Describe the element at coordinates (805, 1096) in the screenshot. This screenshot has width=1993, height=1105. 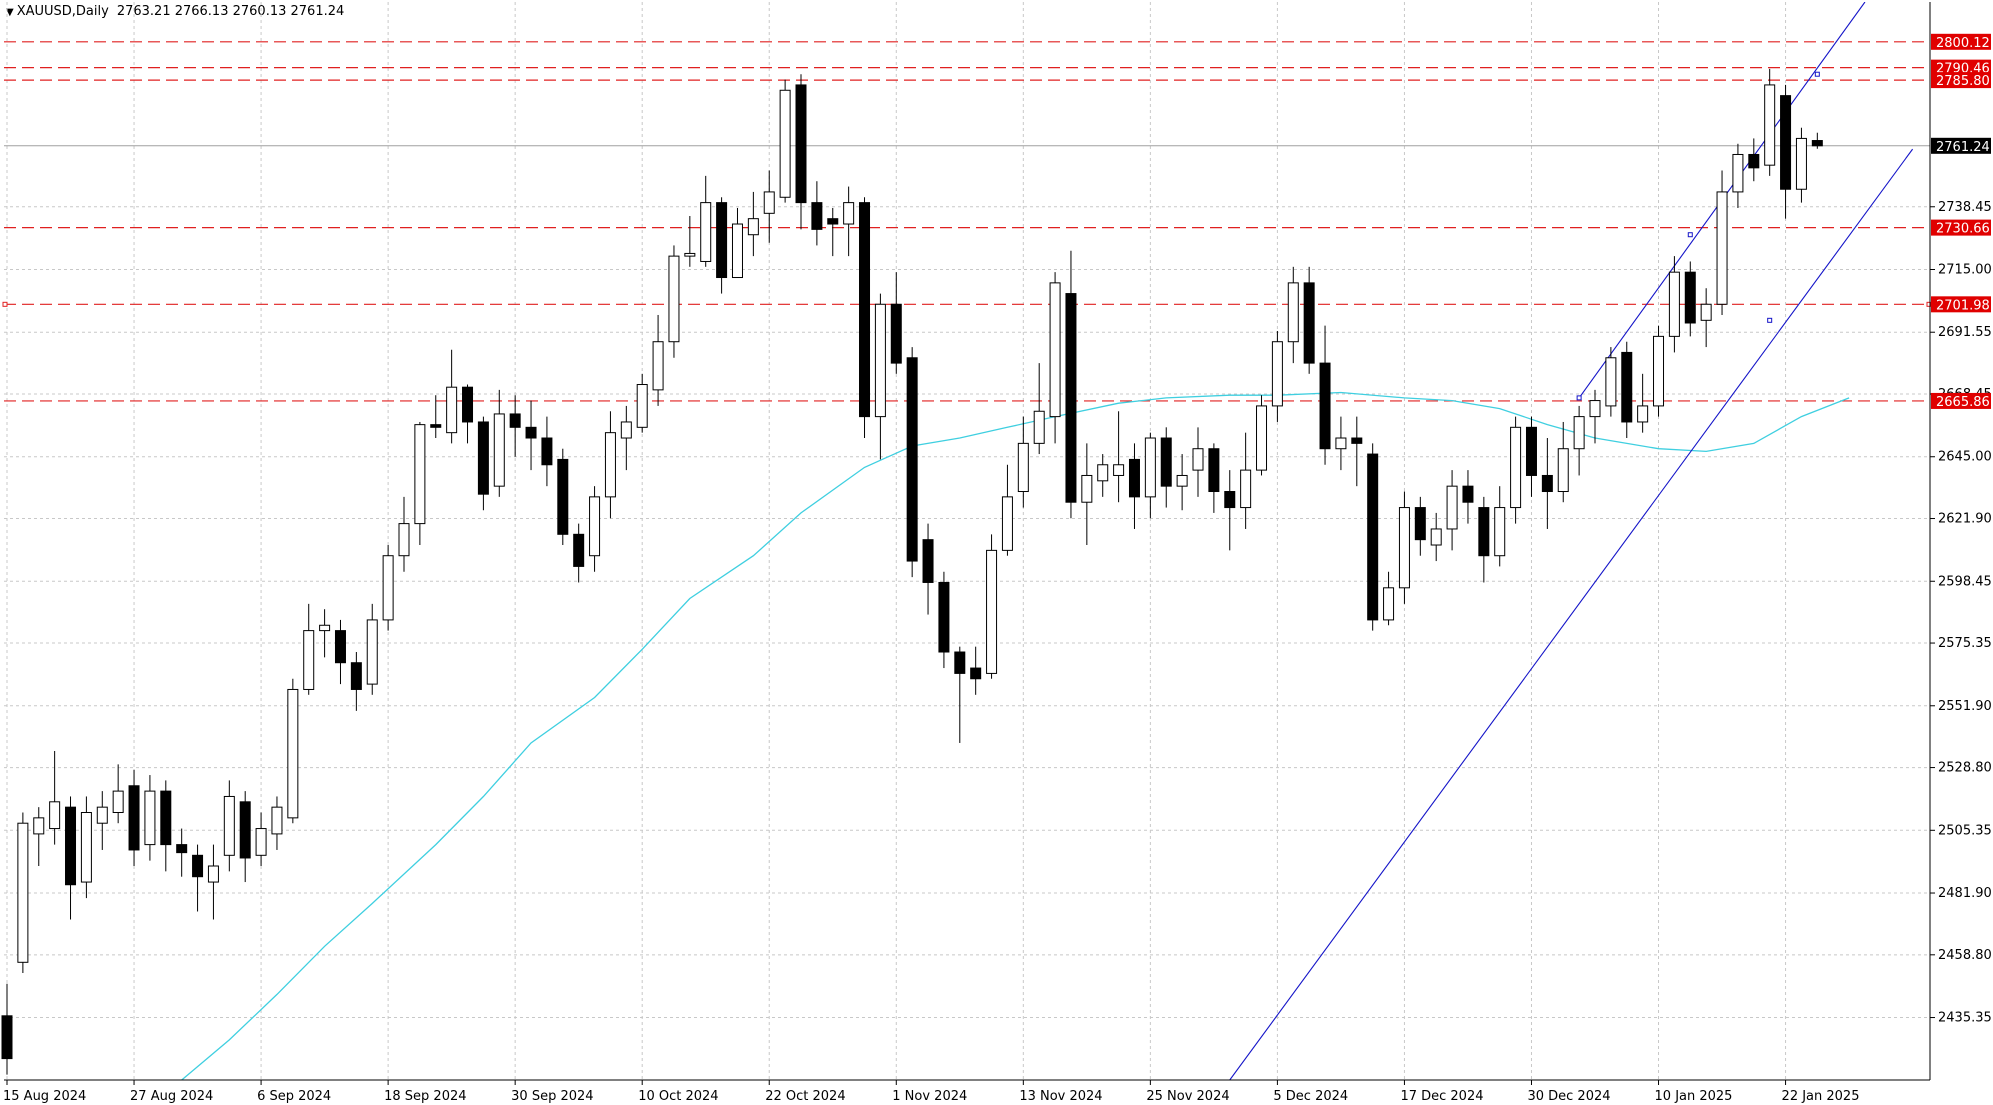
I see `x-tick-label: 22 Oct 2024` at that location.